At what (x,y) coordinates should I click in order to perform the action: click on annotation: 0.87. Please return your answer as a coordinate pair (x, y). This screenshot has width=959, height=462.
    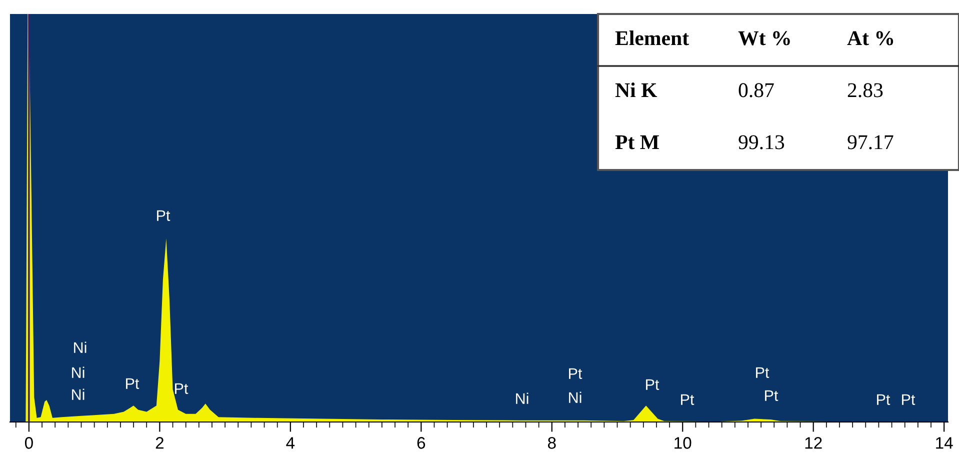
    Looking at the image, I should click on (756, 90).